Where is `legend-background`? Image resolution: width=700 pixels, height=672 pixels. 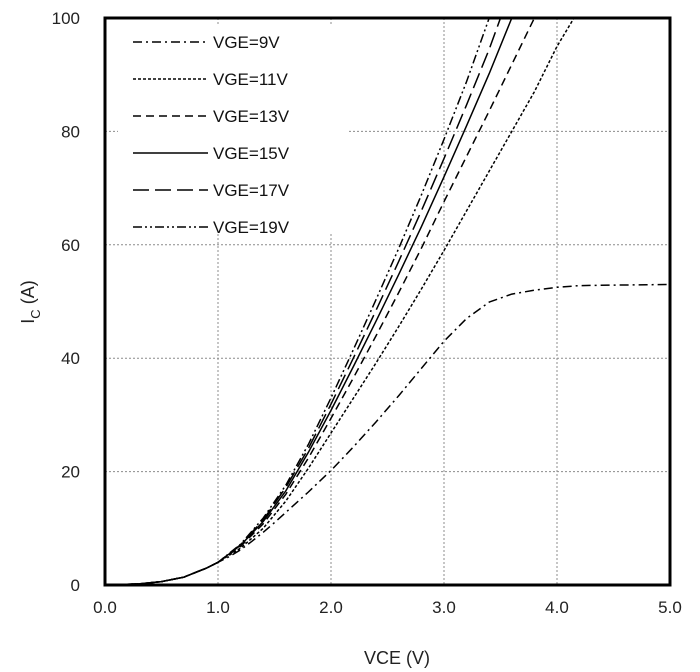 legend-background is located at coordinates (233, 129).